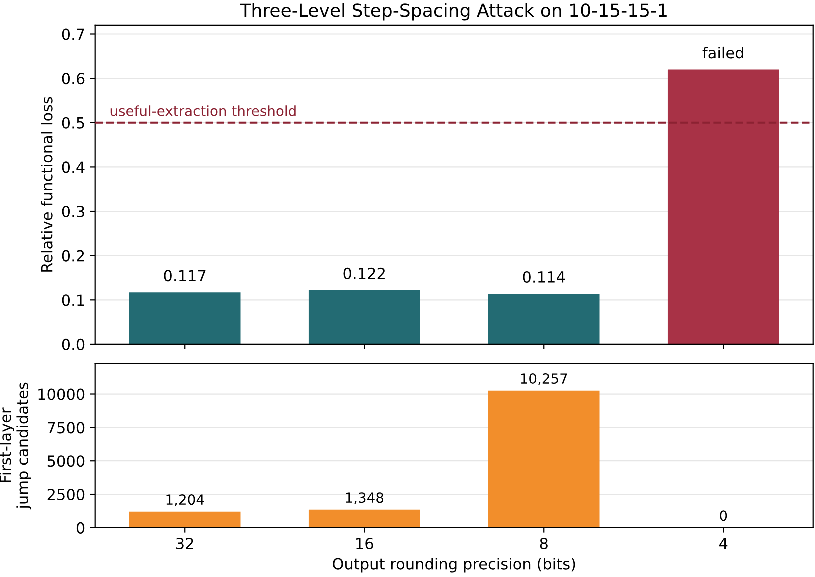 This screenshot has width=815, height=577. What do you see at coordinates (73, 212) in the screenshot?
I see `y-tick-label: 0.3` at bounding box center [73, 212].